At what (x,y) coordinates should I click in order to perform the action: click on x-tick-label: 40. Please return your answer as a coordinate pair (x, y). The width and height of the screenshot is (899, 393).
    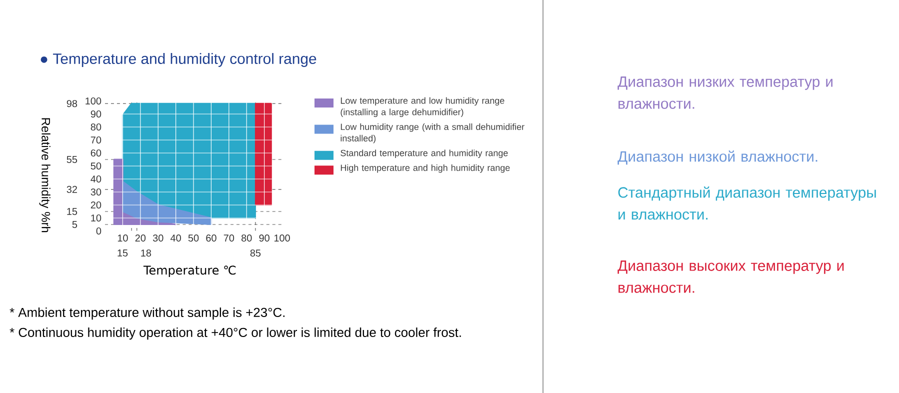
    Looking at the image, I should click on (175, 238).